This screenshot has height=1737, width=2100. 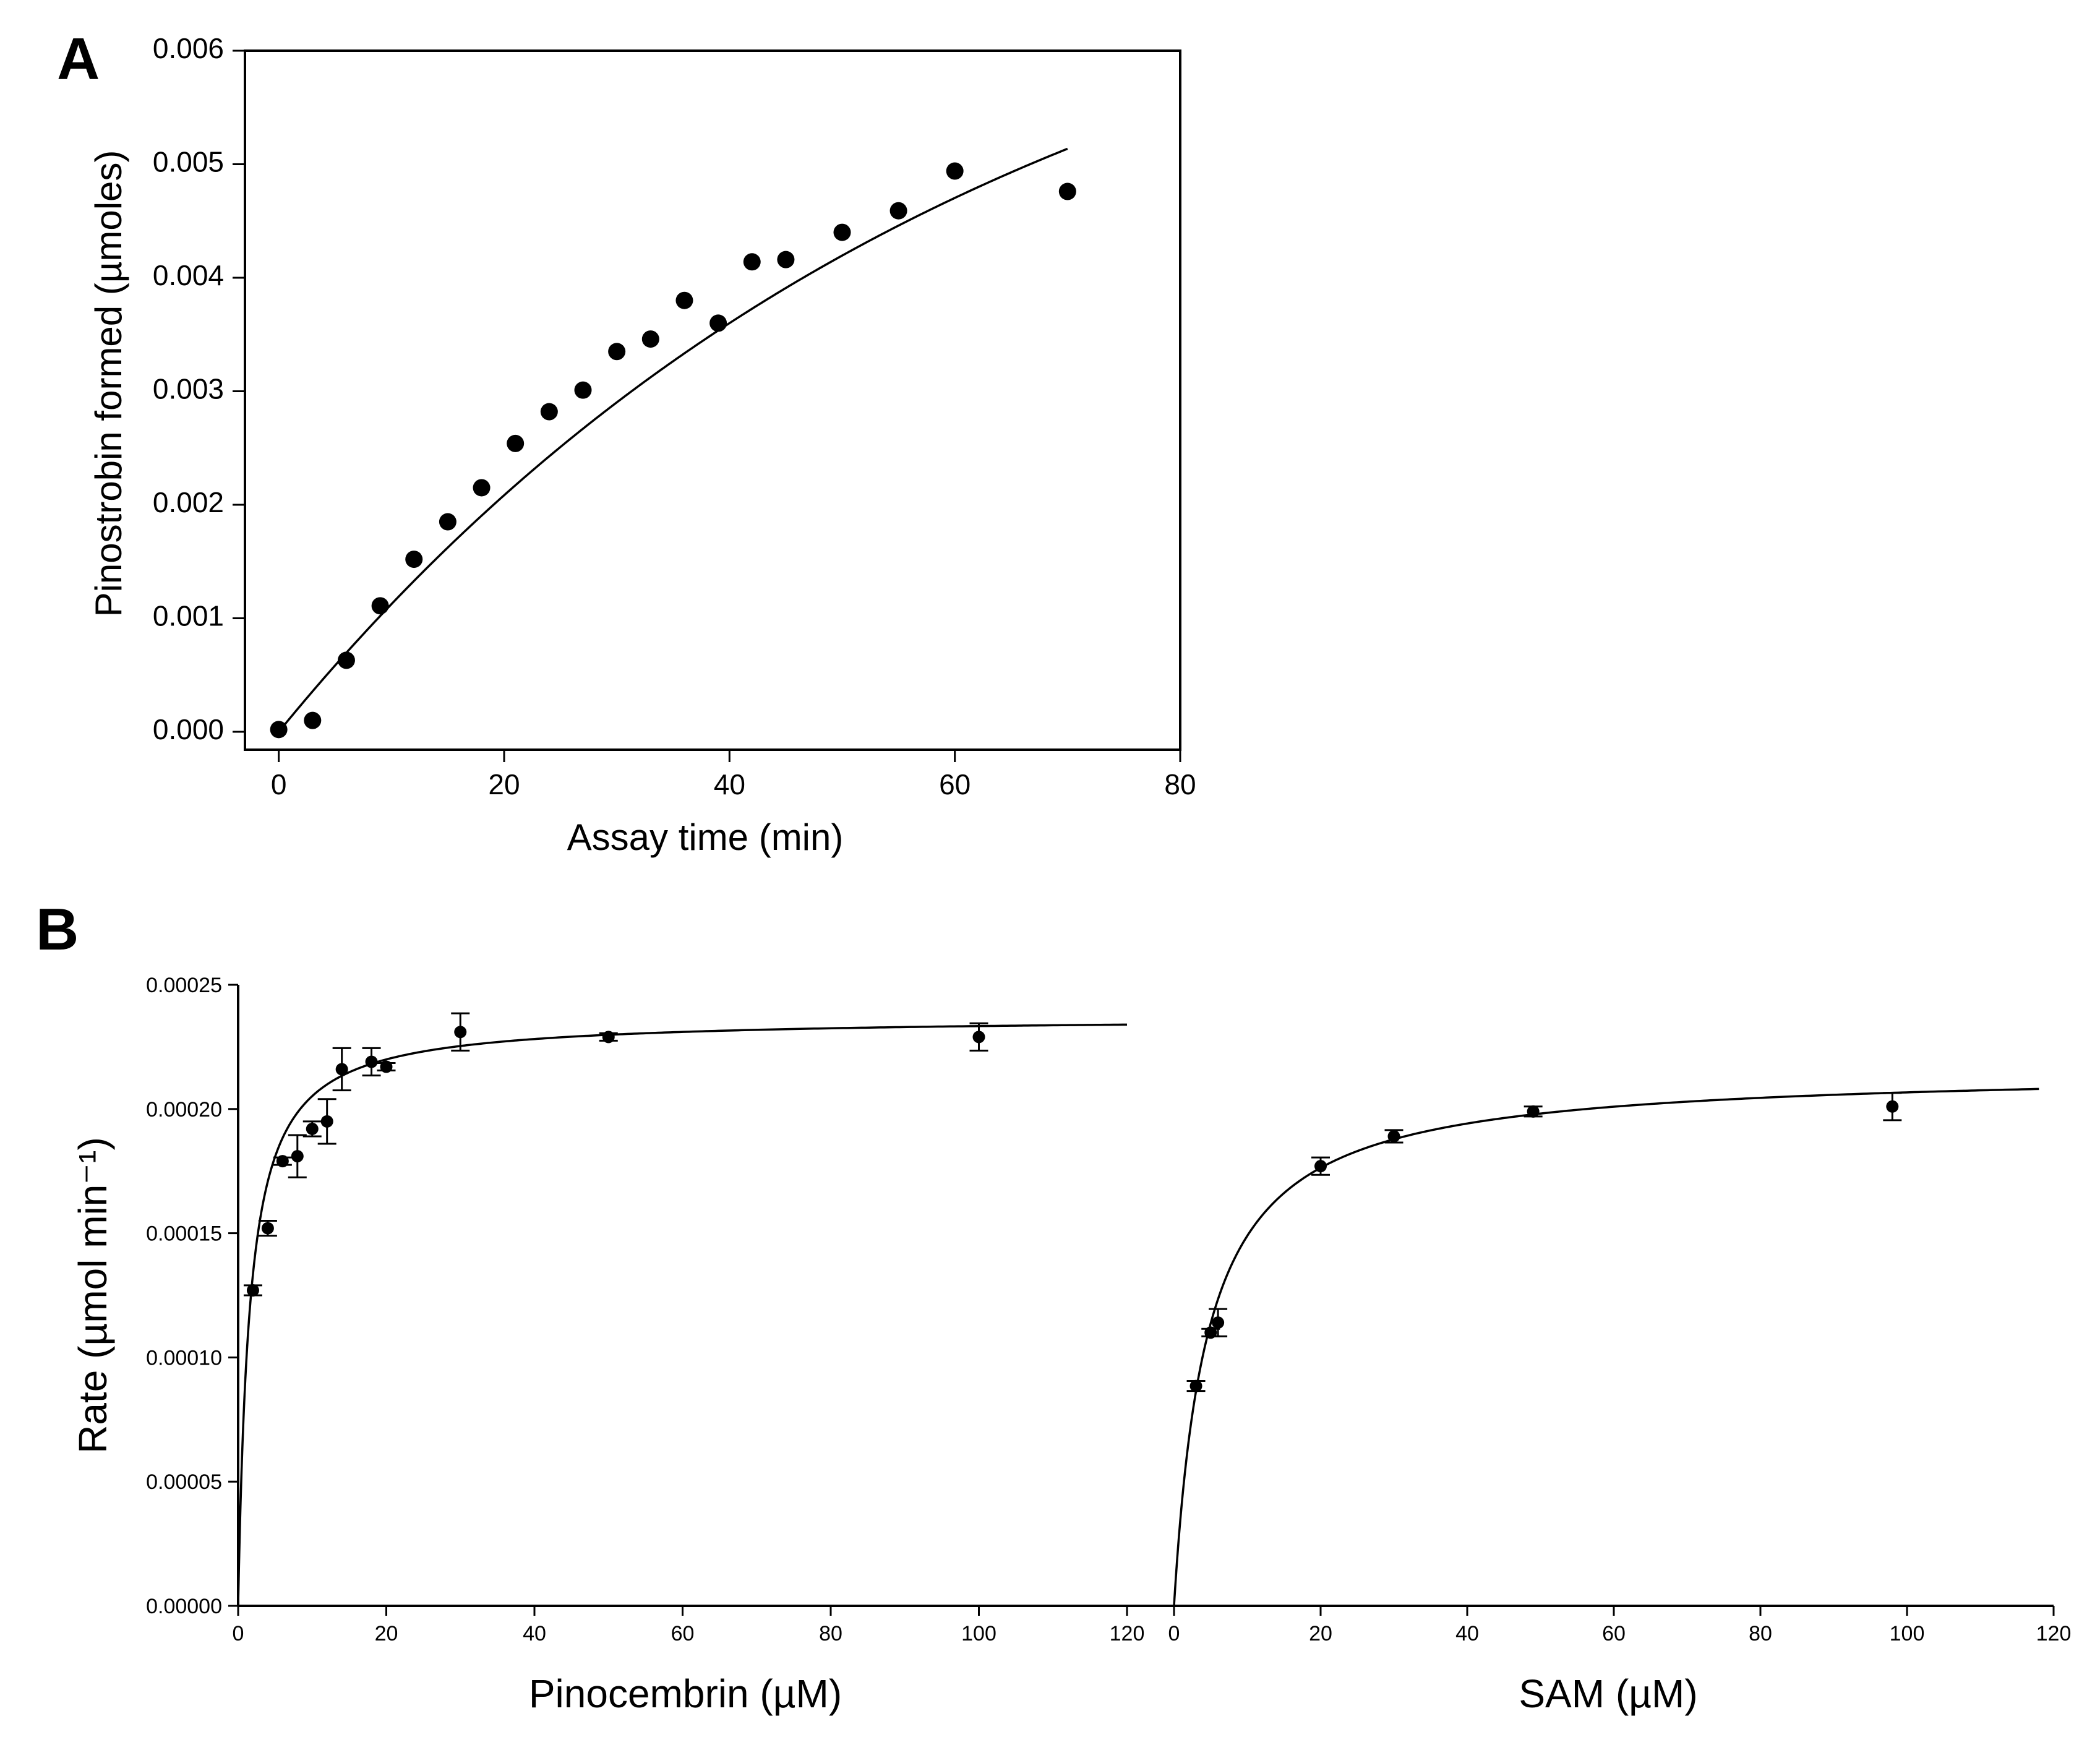 What do you see at coordinates (683, 1633) in the screenshot?
I see `chart-b-left-x-tick-label: 60` at bounding box center [683, 1633].